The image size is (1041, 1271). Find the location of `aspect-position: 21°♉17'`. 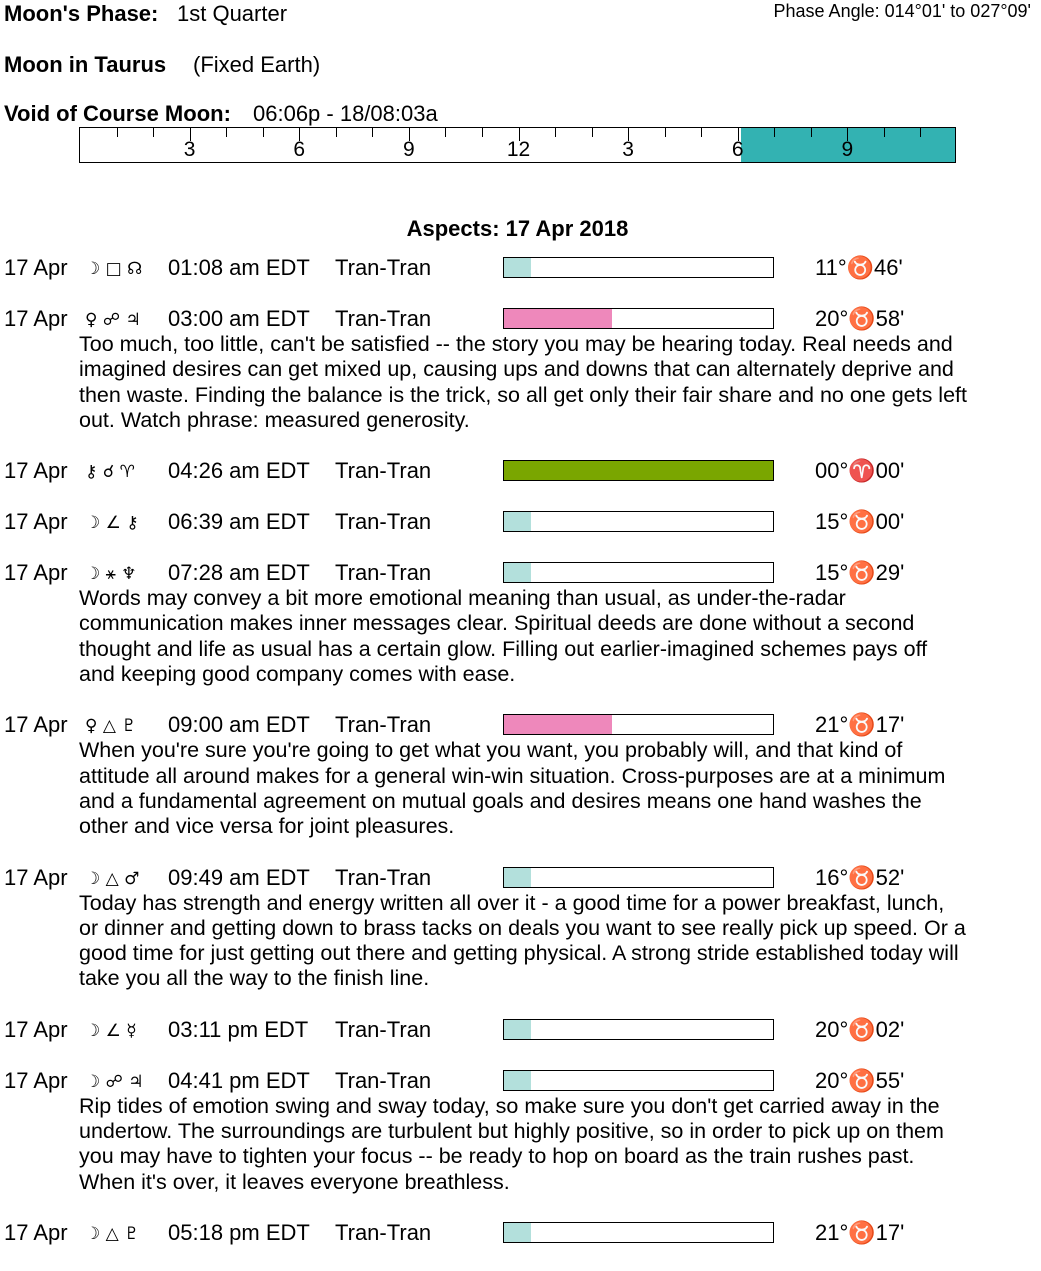

aspect-position: 21°♉17' is located at coordinates (860, 725).